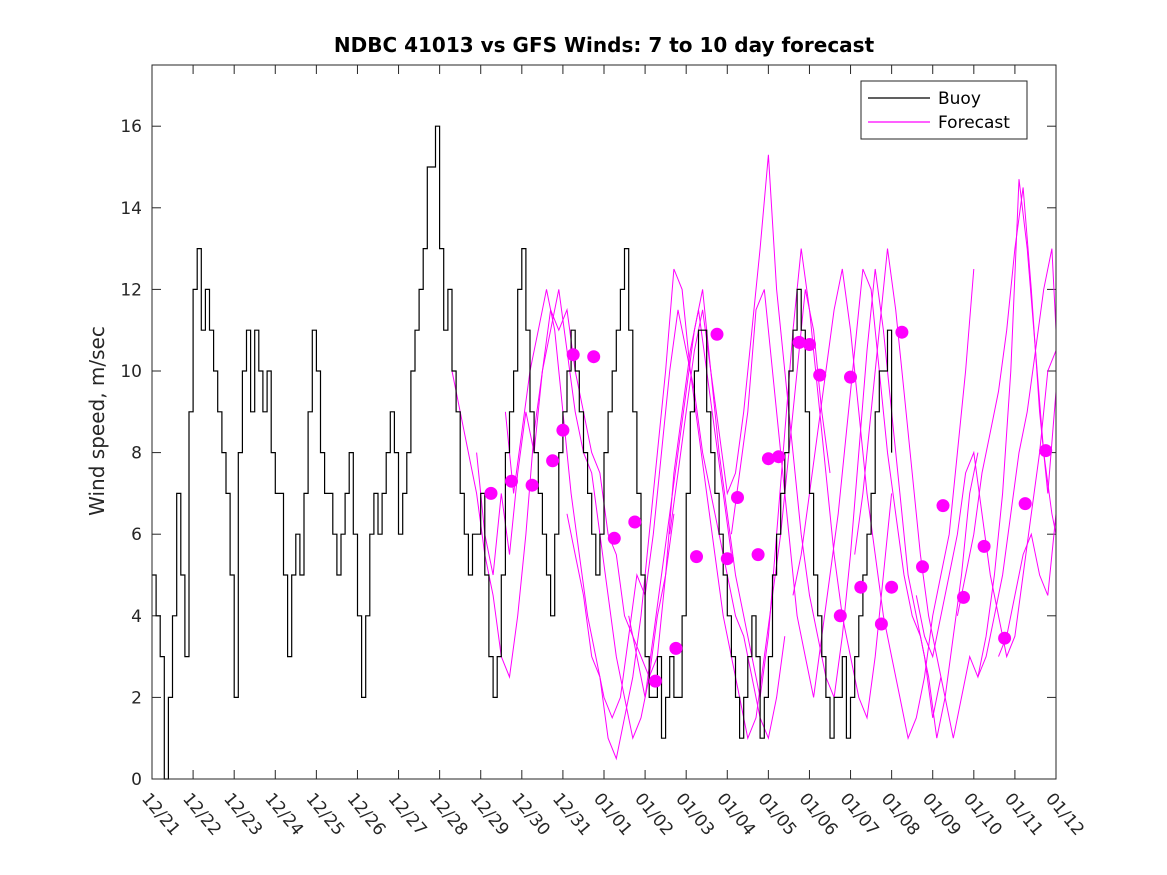 The height and width of the screenshot is (875, 1167). What do you see at coordinates (136, 617) in the screenshot?
I see `y-tick-label: 4` at bounding box center [136, 617].